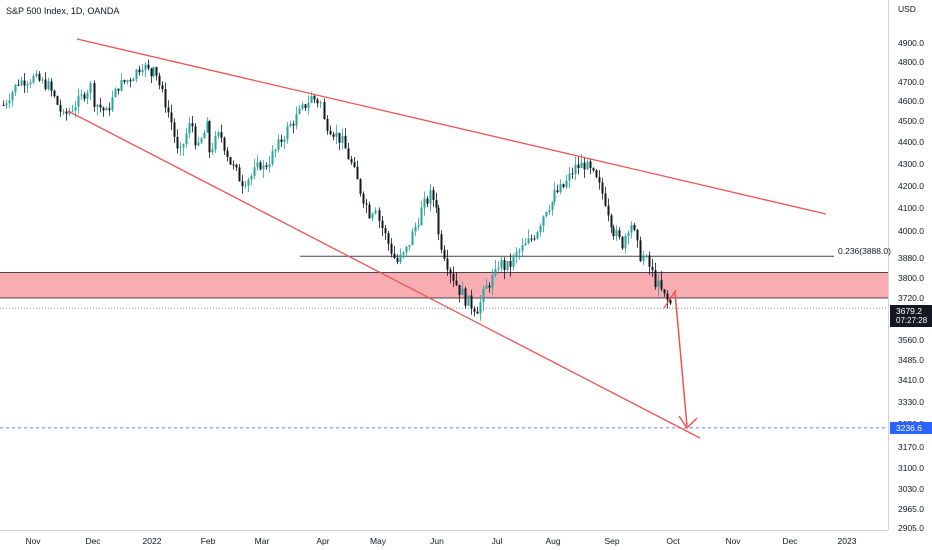 The width and height of the screenshot is (932, 550). I want to click on time-tick-label: Apr, so click(322, 541).